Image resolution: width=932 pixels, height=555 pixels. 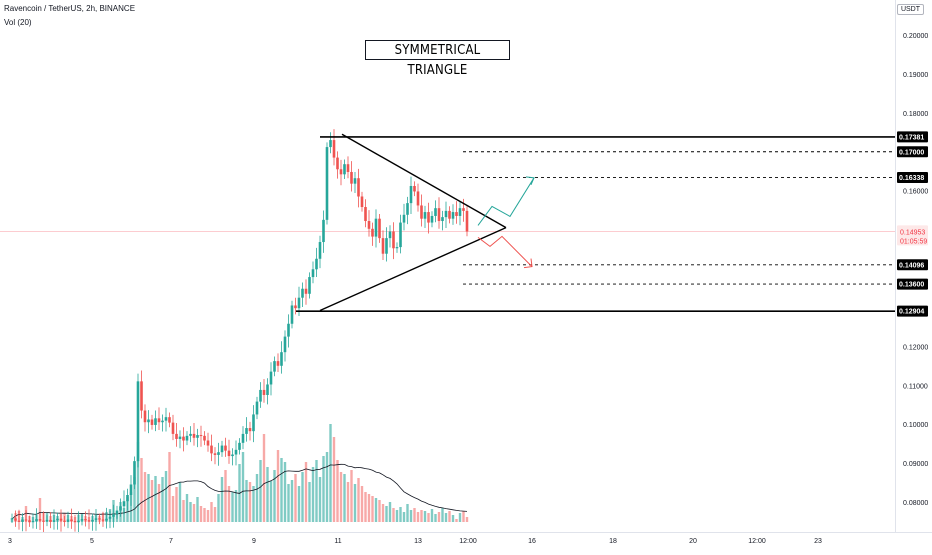 I want to click on time-tick-label: 16, so click(x=532, y=541).